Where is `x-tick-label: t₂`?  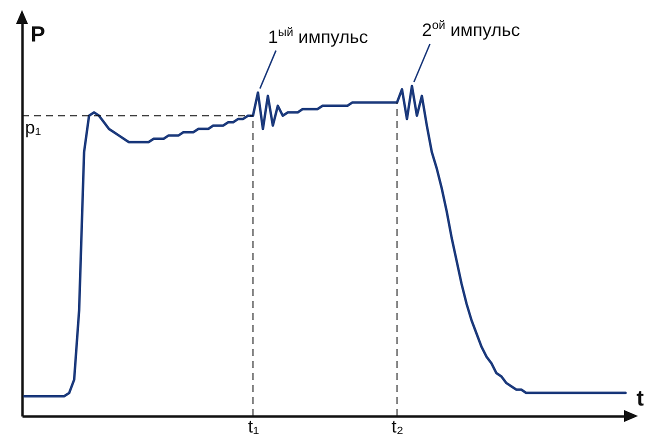
x-tick-label: t₂ is located at coordinates (398, 426).